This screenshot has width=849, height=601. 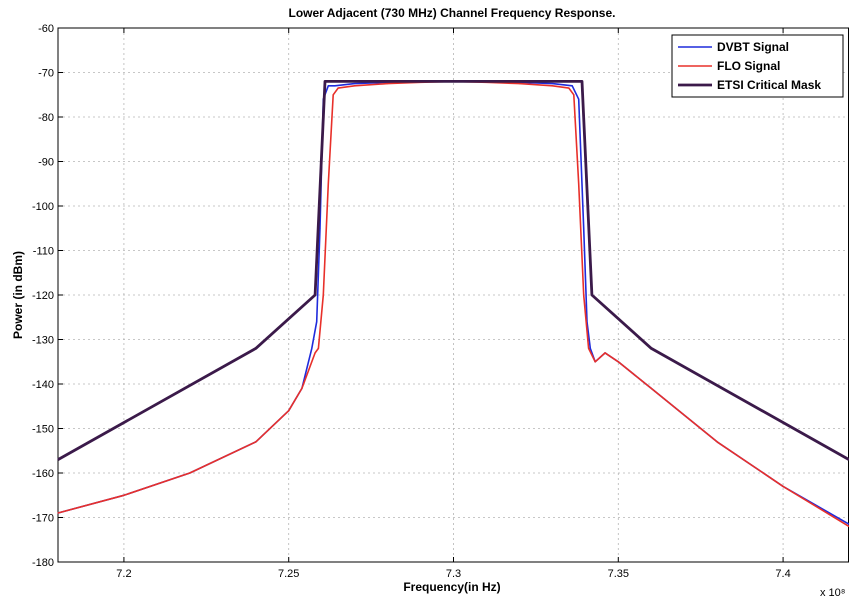 I want to click on y-tick-label: -60, so click(x=46, y=29).